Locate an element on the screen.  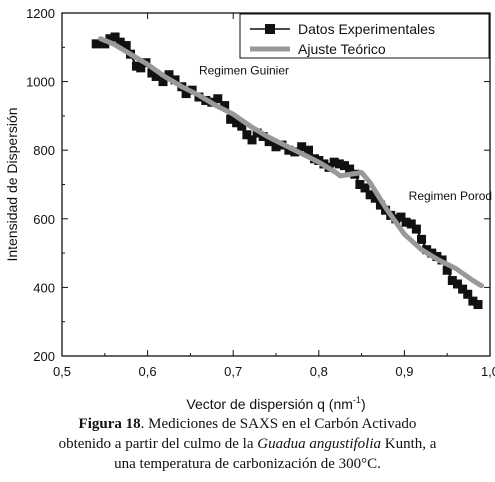
y-tick-label: 1000 is located at coordinates (40, 82).